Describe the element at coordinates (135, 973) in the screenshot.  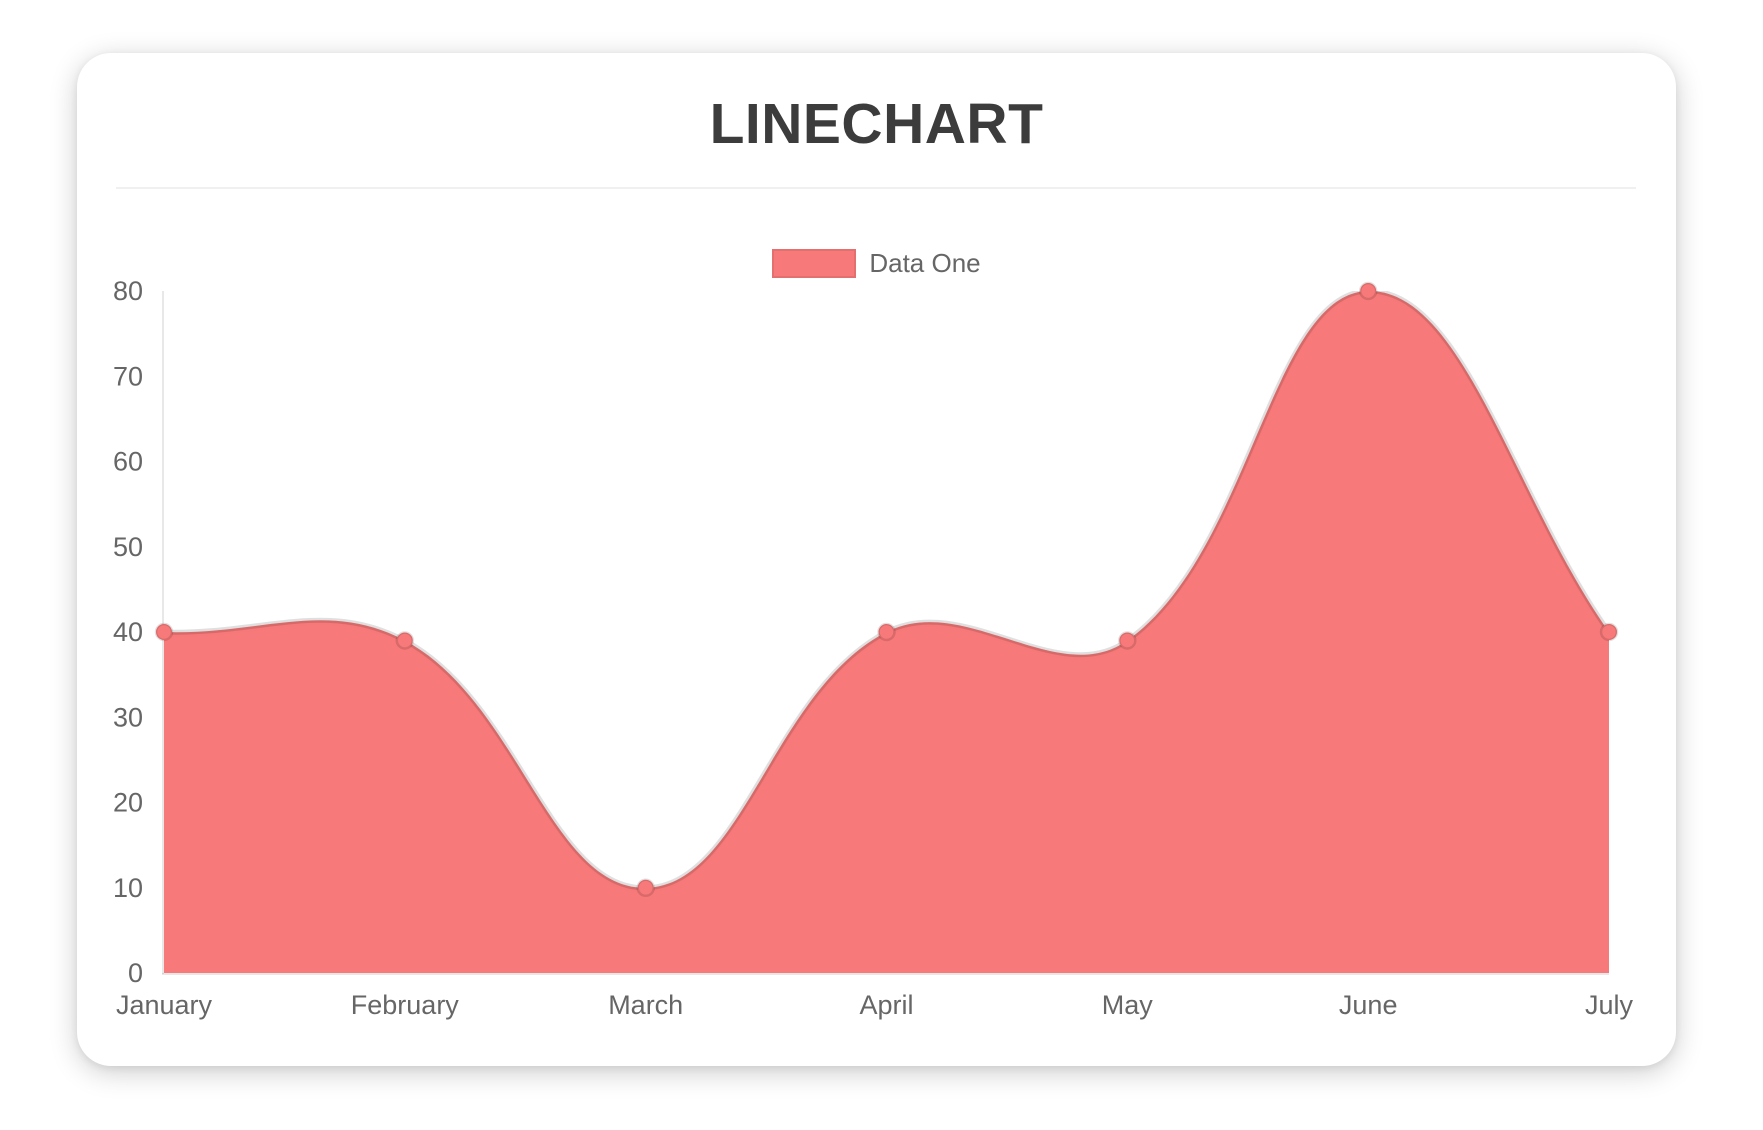
I see `y-tick-label: 0` at that location.